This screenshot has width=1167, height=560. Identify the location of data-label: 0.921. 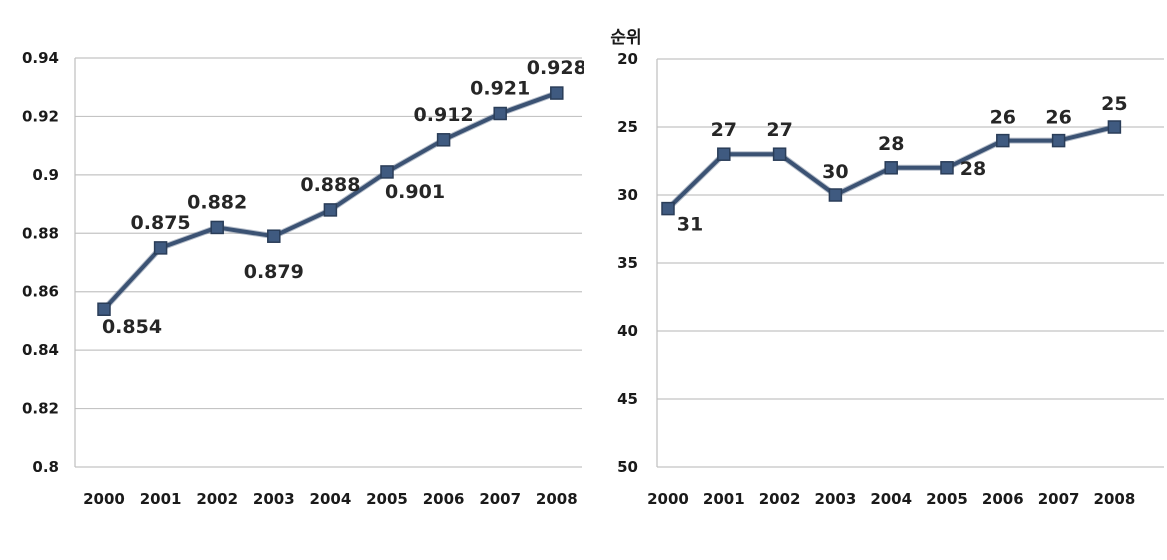
(500, 89).